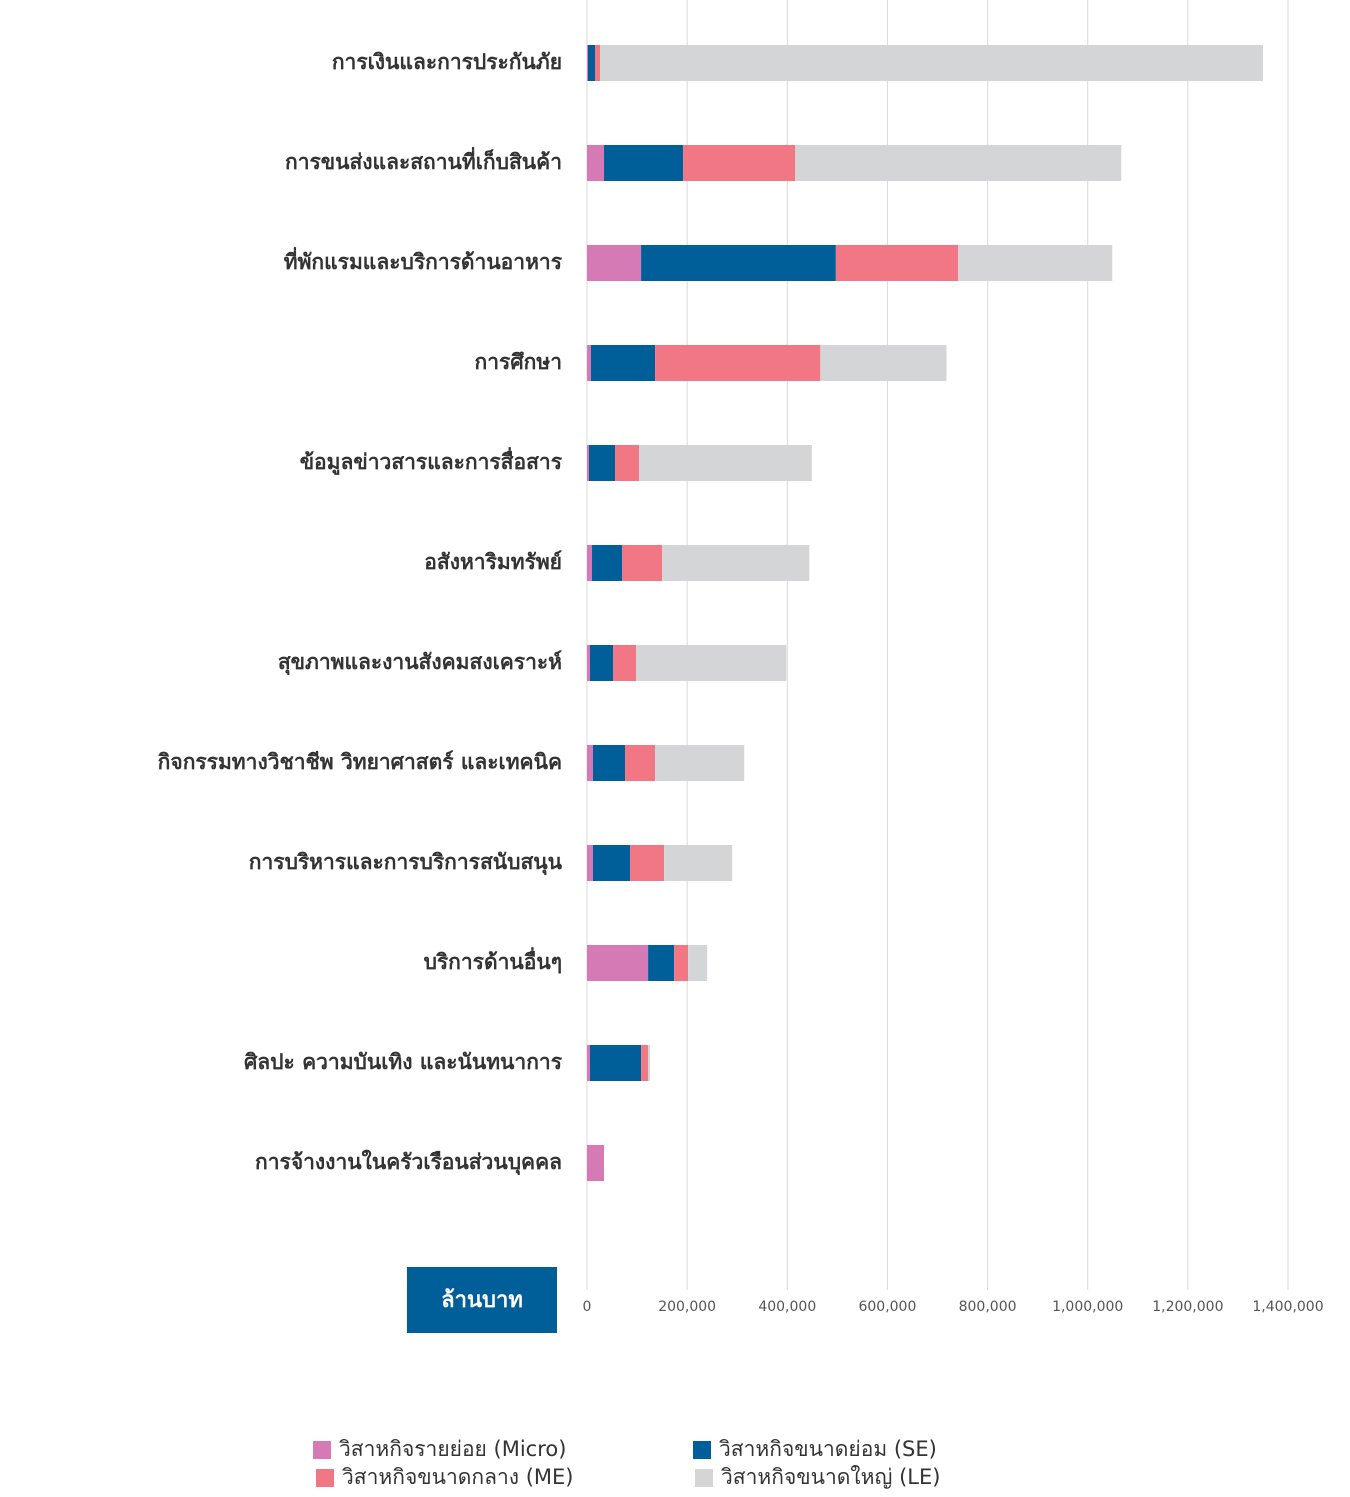 The height and width of the screenshot is (1497, 1350). I want to click on y-tick-label: ที่พักแรมและบริการด้านอาหาร, so click(423, 260).